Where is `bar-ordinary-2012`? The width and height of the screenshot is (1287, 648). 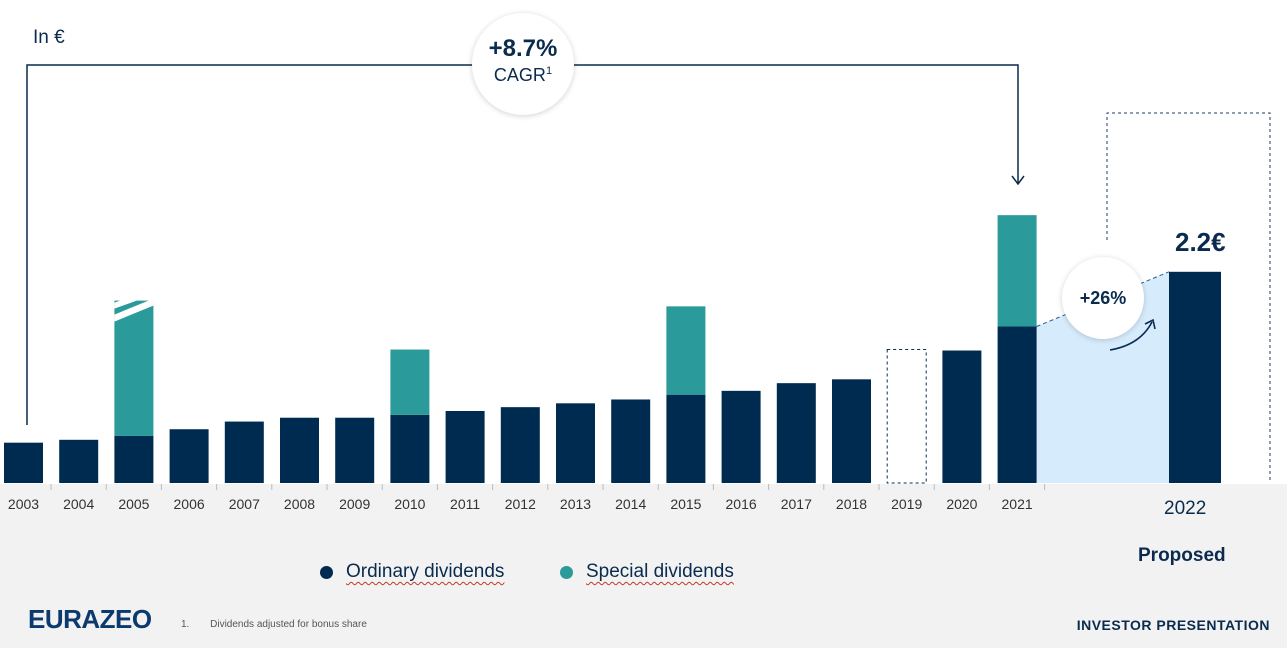 bar-ordinary-2012 is located at coordinates (520, 445).